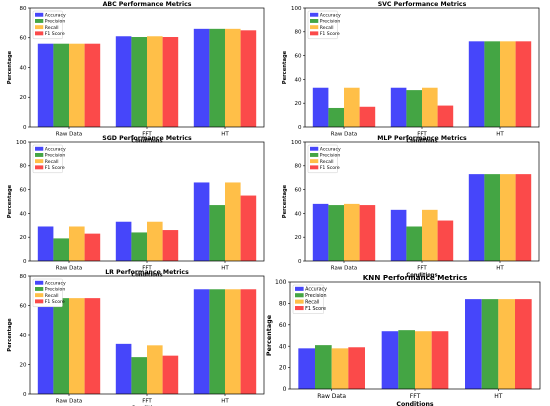 Image resolution: width=550 pixels, height=406 pixels. I want to click on chart-title: LR Performance Metrics, so click(147, 272).